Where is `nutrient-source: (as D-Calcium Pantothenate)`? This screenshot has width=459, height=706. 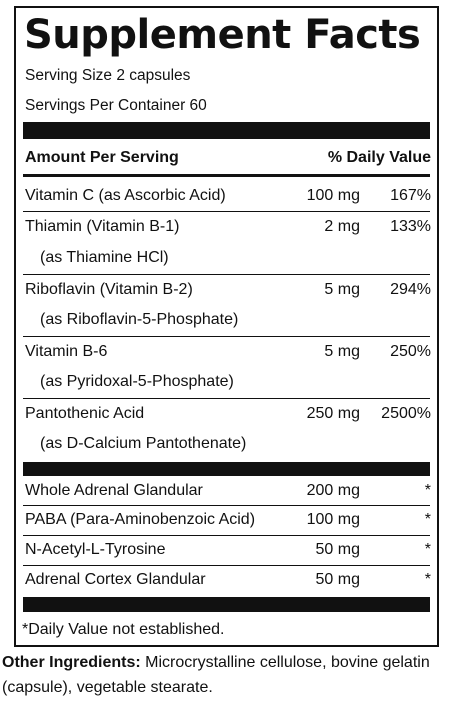
nutrient-source: (as D-Calcium Pantothenate) is located at coordinates (143, 443).